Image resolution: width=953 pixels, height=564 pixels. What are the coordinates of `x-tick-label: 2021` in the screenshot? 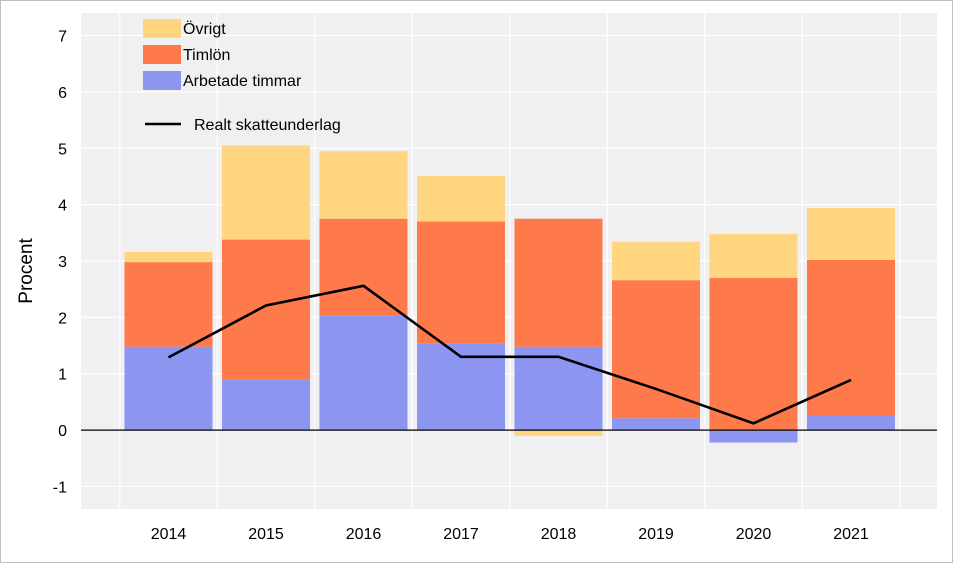 It's located at (851, 534).